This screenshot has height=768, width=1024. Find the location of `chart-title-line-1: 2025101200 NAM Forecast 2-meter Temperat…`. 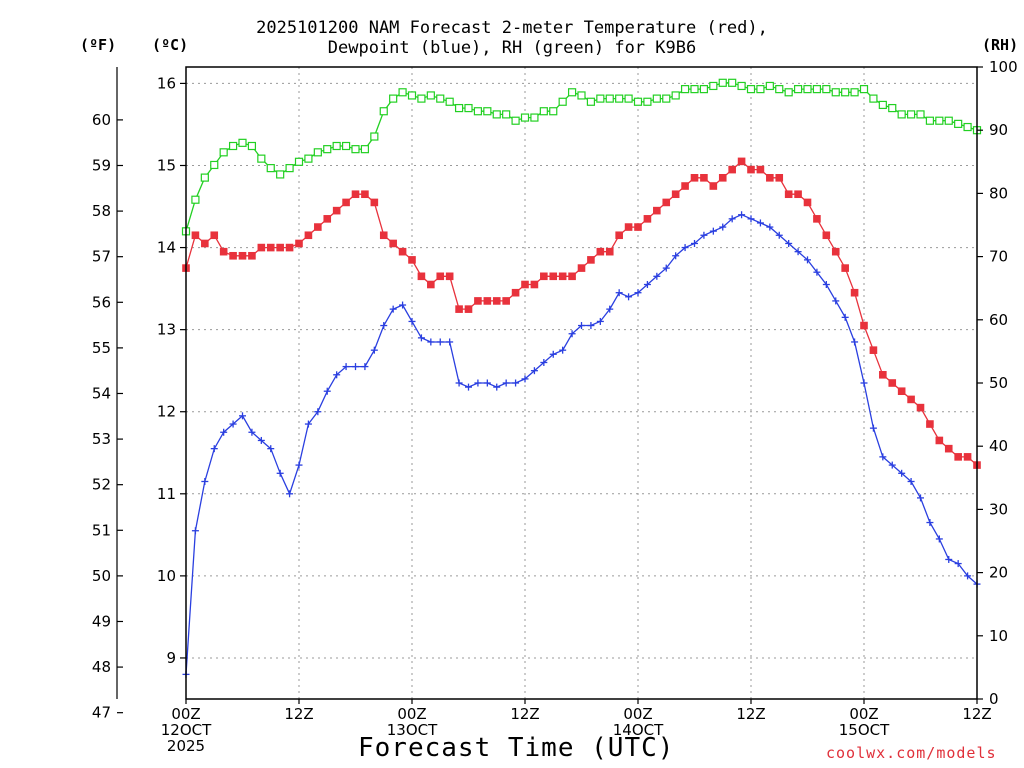

chart-title-line-1: 2025101200 NAM Forecast 2-meter Temperat… is located at coordinates (512, 28).